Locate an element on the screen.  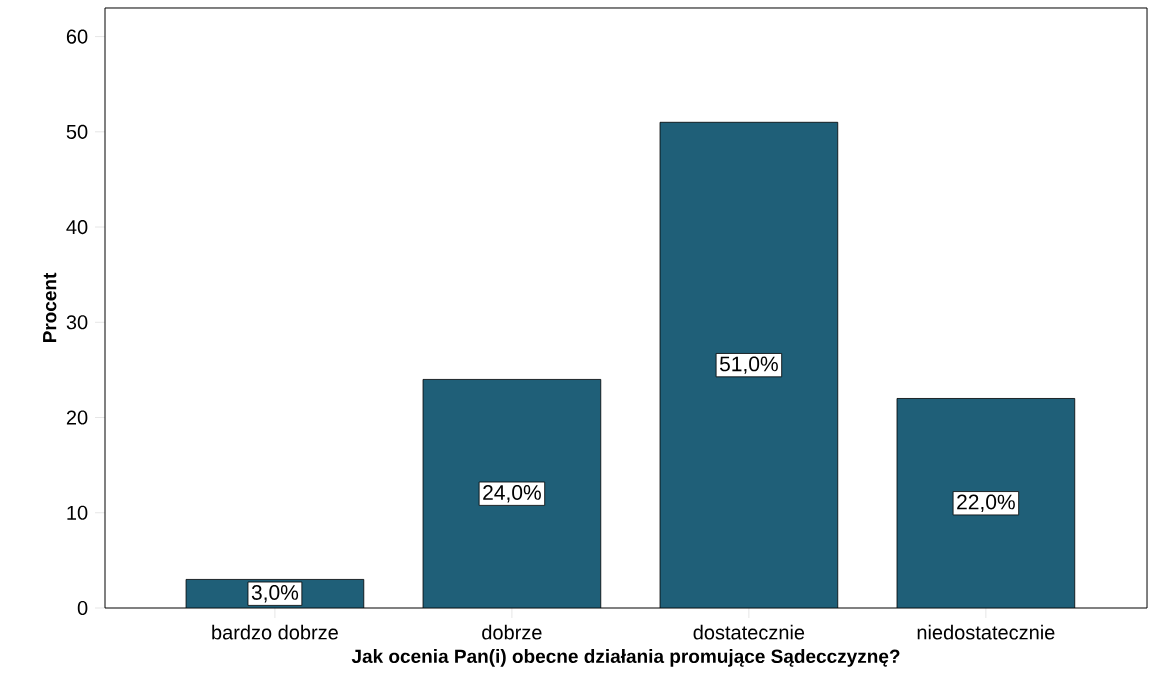
y-tick-label: 30 is located at coordinates (77, 322).